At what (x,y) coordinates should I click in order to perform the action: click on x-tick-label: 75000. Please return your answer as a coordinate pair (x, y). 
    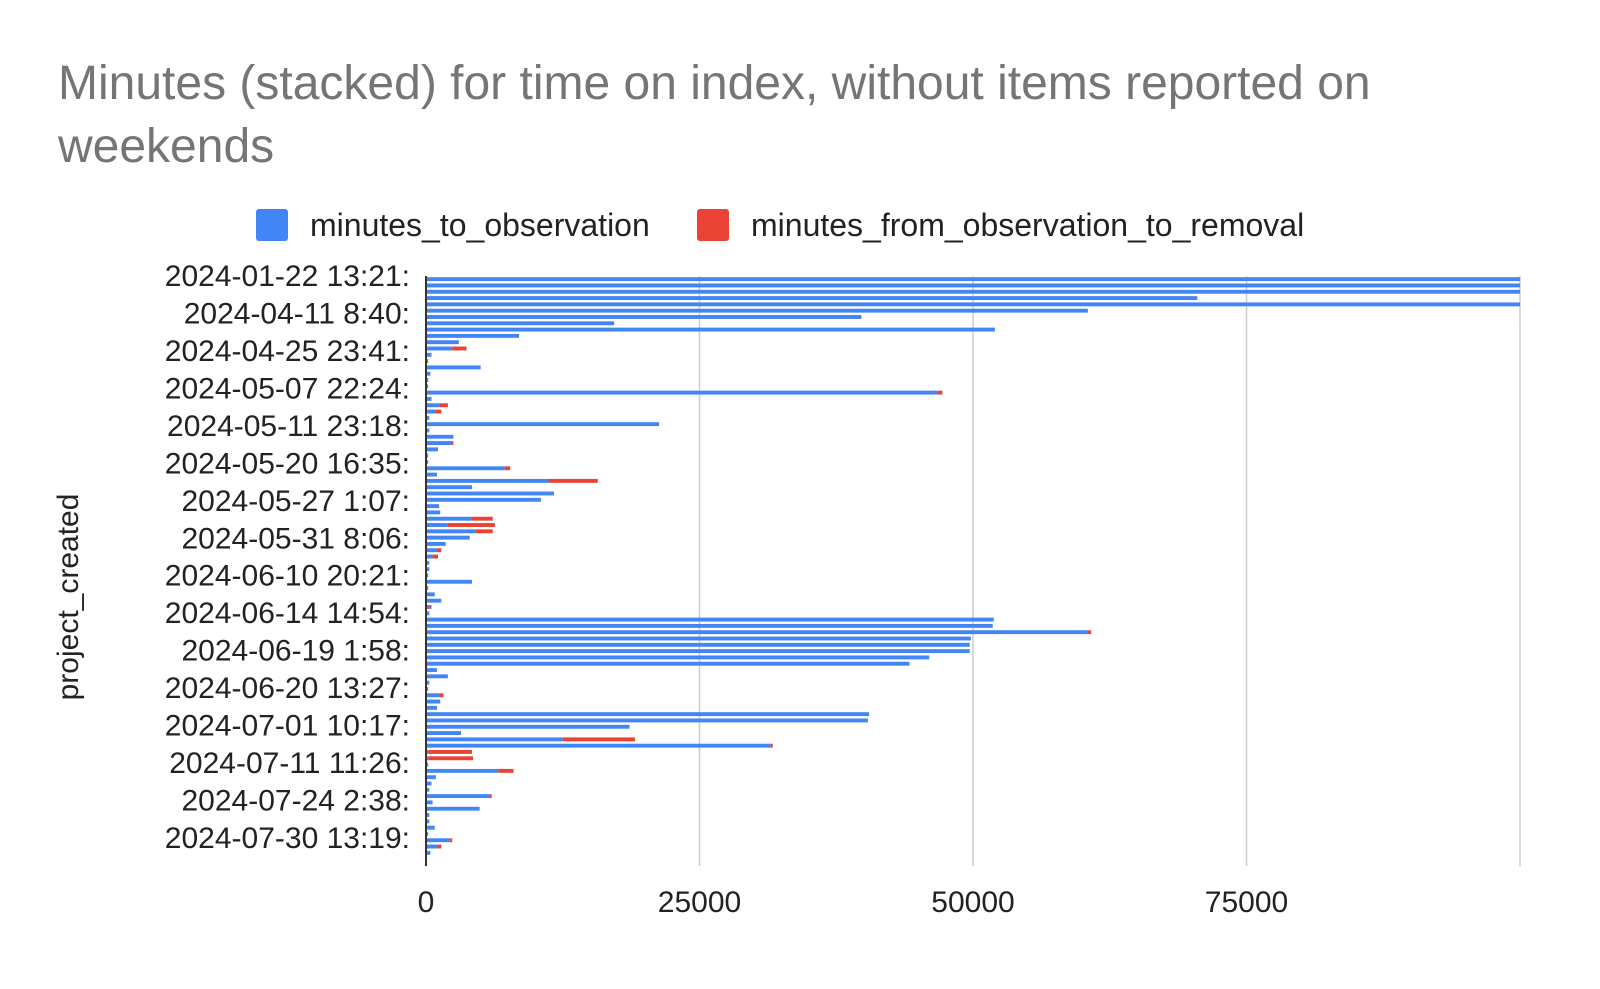
    Looking at the image, I should click on (1246, 902).